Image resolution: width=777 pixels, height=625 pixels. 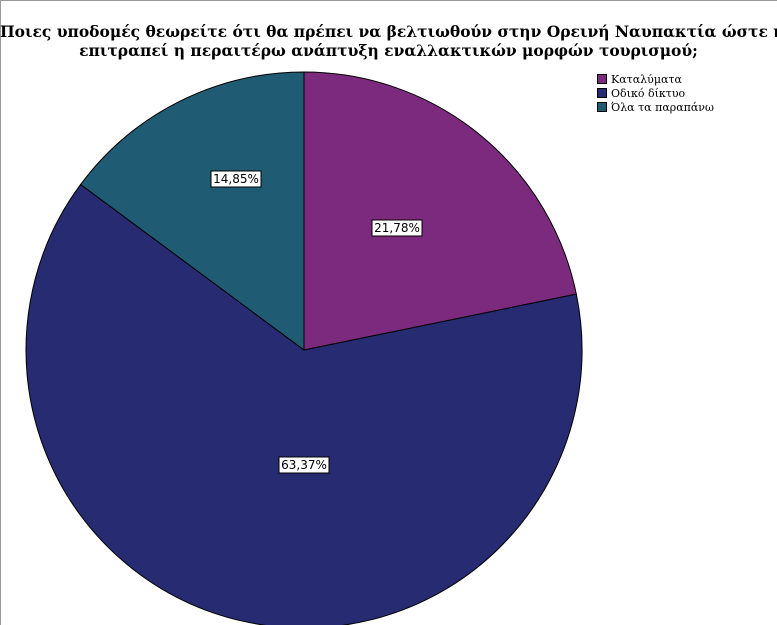 I want to click on data-label-kataluma: 21,78%, so click(x=397, y=228).